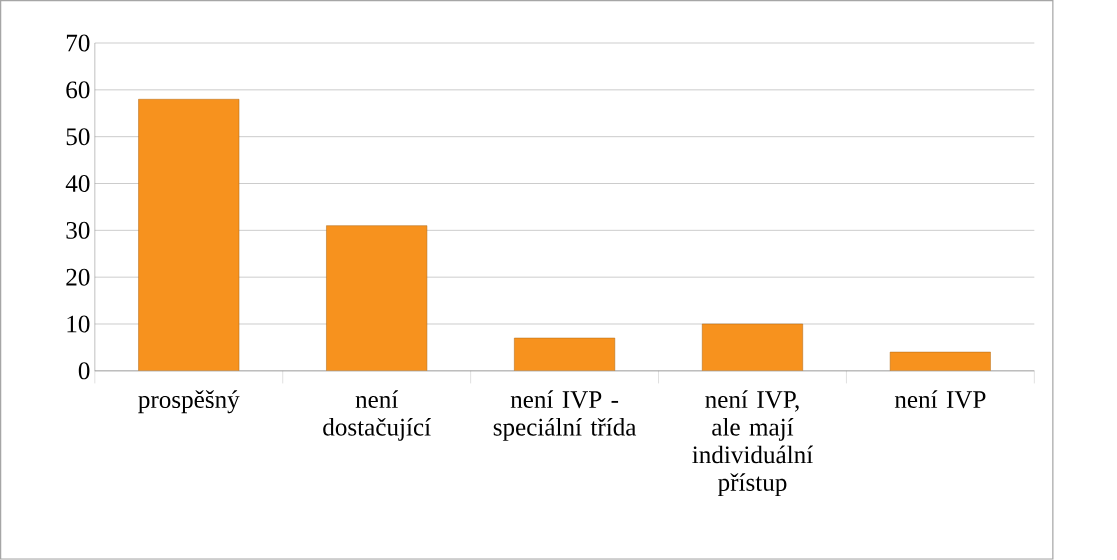 This screenshot has width=1117, height=560. What do you see at coordinates (78, 90) in the screenshot?
I see `y-tick-label: 60` at bounding box center [78, 90].